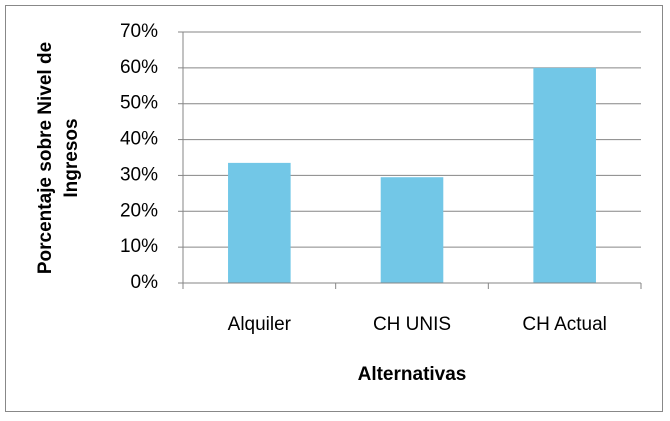 This screenshot has height=421, width=670. What do you see at coordinates (45, 158) in the screenshot?
I see `y-axis-label: Porcentaje sobre Nivel de` at bounding box center [45, 158].